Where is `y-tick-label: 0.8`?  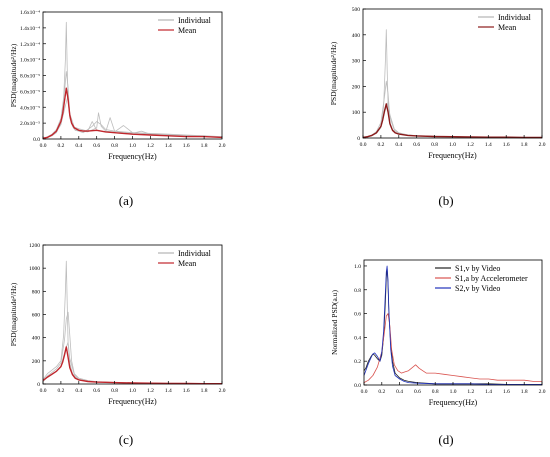 y-tick-label: 0.8 is located at coordinates (357, 291).